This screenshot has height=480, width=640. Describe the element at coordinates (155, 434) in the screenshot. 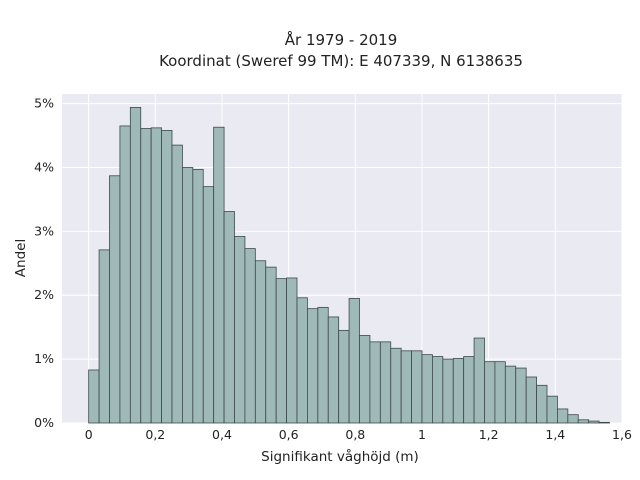

I see `x-tick-label: 0,2` at that location.